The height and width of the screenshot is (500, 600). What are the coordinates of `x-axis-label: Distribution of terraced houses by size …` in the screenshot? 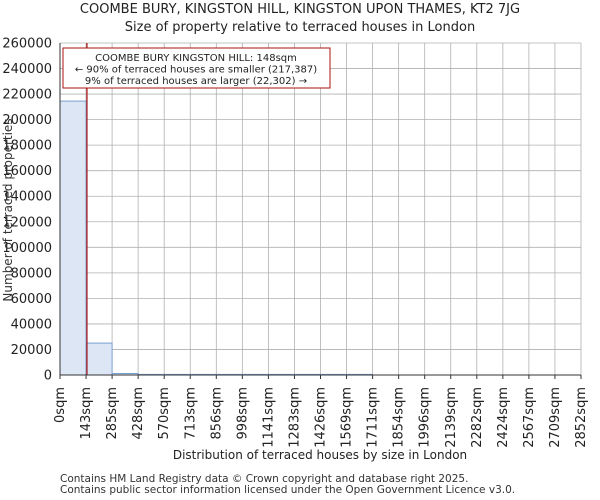 It's located at (320, 455).